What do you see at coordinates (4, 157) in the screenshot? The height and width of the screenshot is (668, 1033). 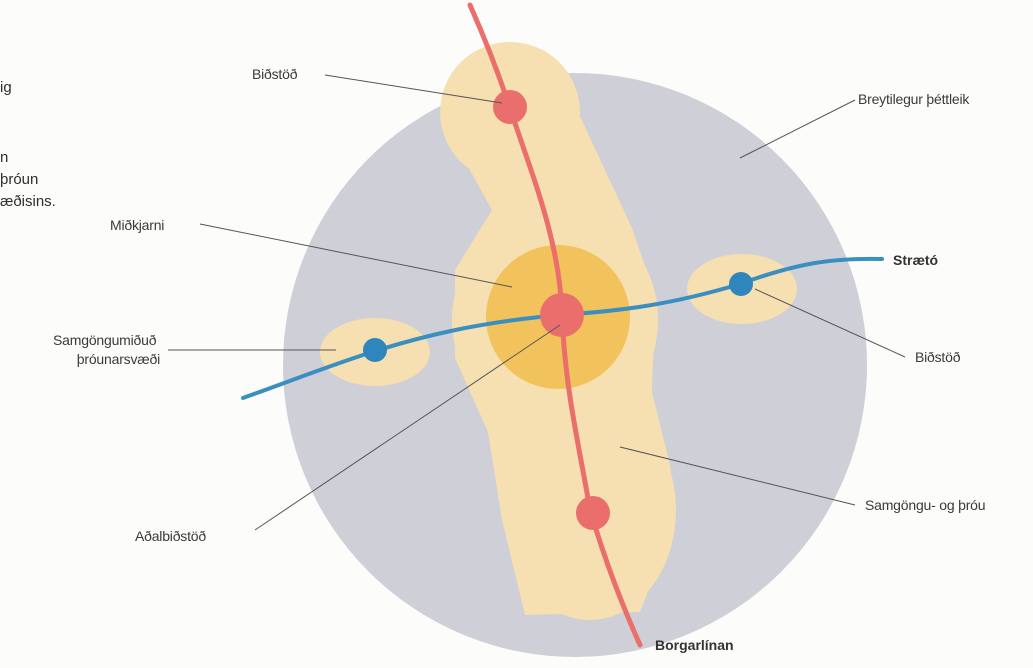 I see `side-text-line2: n` at bounding box center [4, 157].